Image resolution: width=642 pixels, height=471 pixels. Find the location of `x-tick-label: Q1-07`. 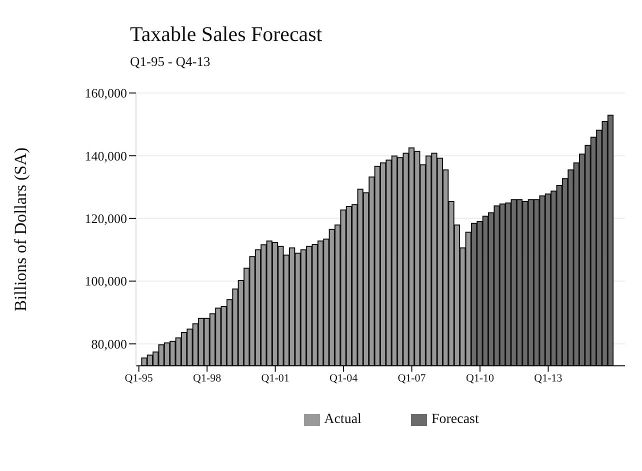

x-tick-label: Q1-07 is located at coordinates (412, 378).